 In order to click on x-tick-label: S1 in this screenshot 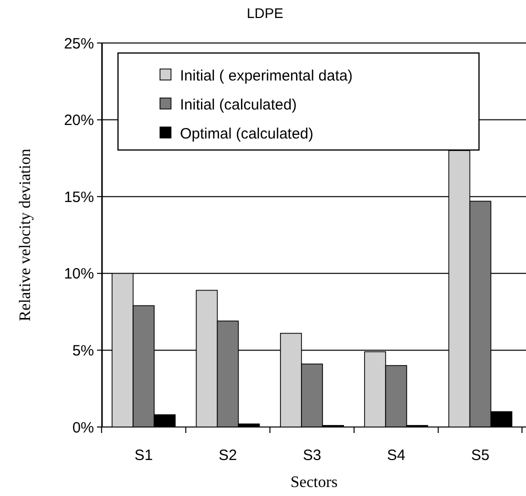, I will do `click(143, 455)`.